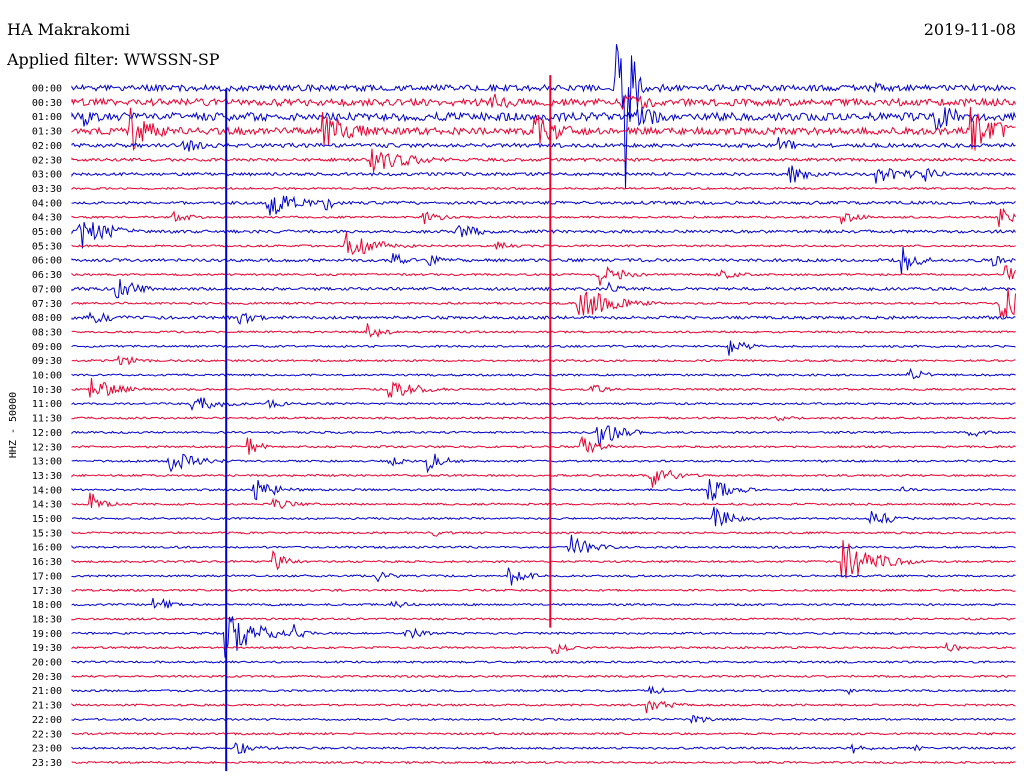 This screenshot has width=1024, height=780. What do you see at coordinates (47, 462) in the screenshot?
I see `row-time-label: 13:00` at bounding box center [47, 462].